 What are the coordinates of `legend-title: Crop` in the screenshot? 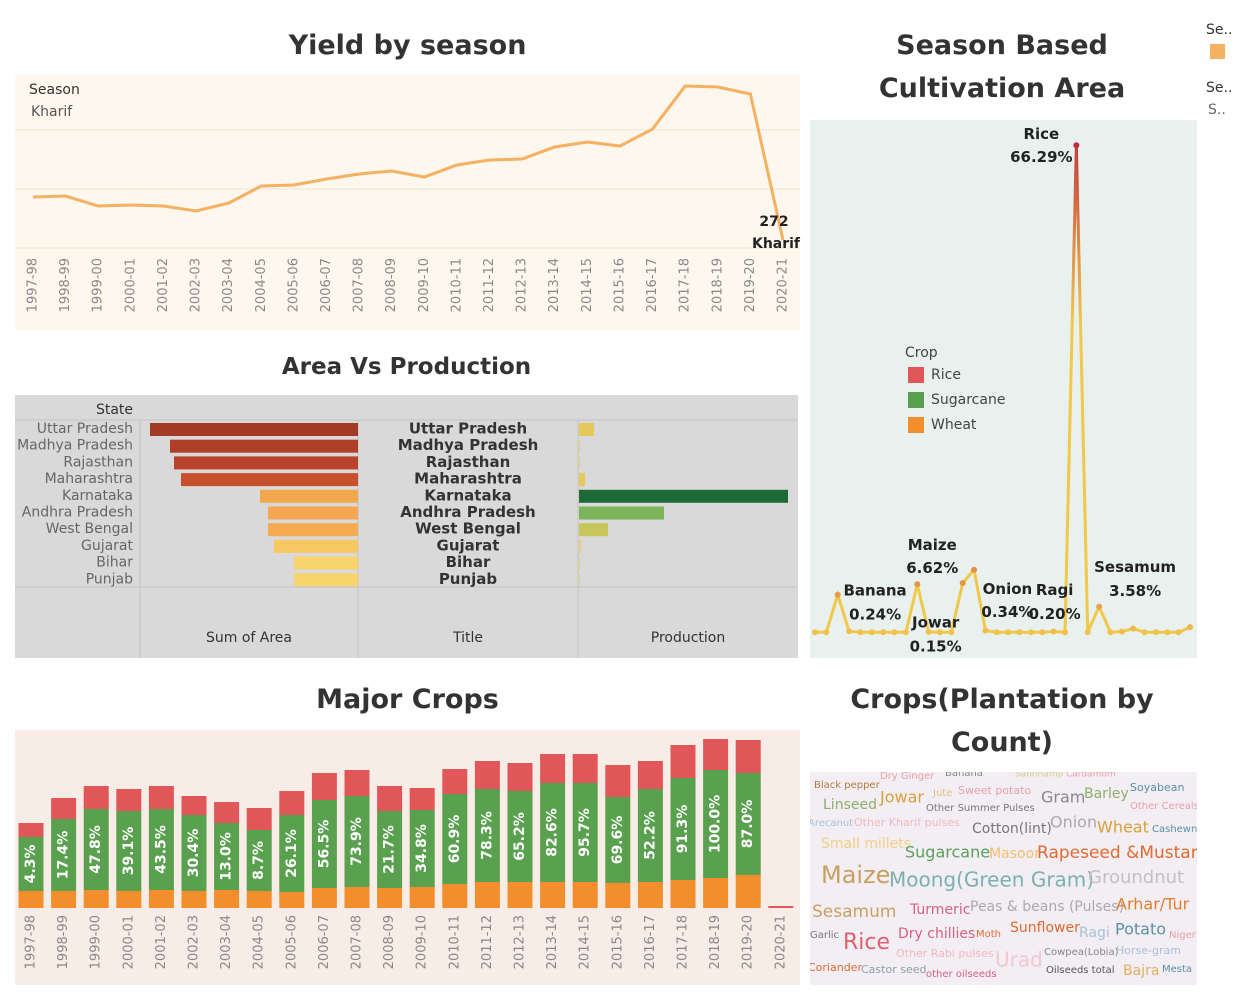 It's located at (921, 353).